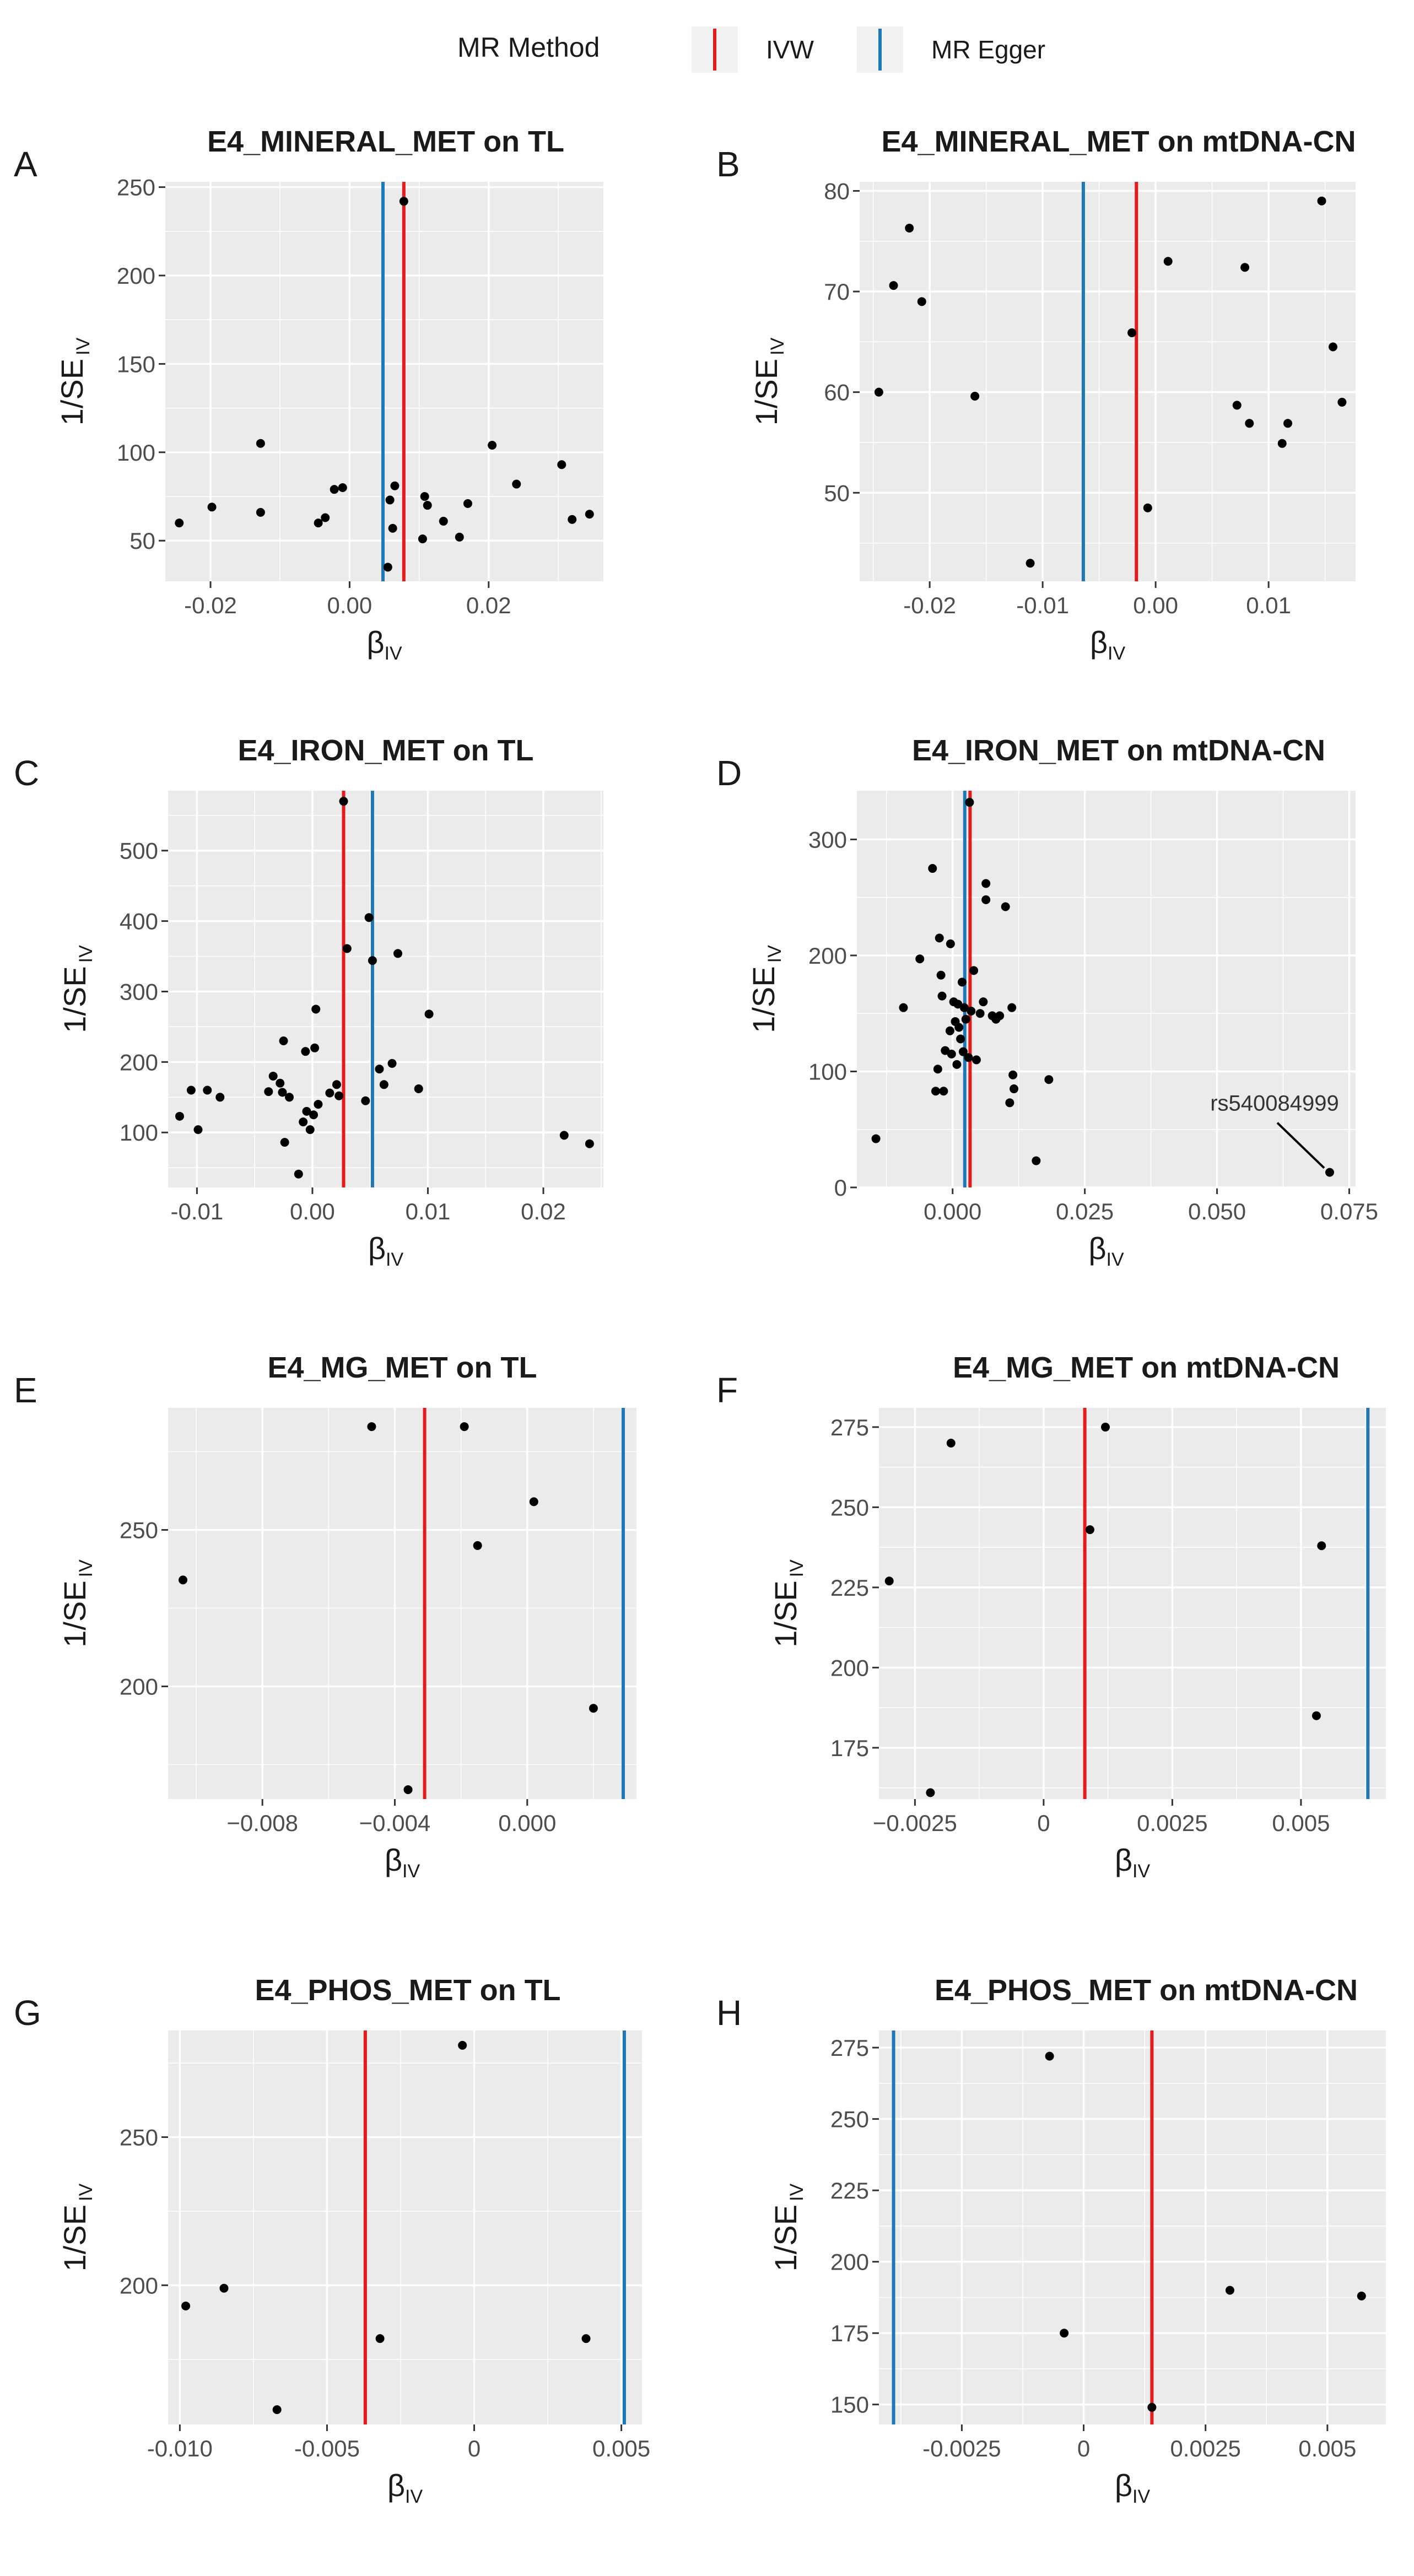 The image size is (1414, 2576). I want to click on panel-letter: D, so click(729, 773).